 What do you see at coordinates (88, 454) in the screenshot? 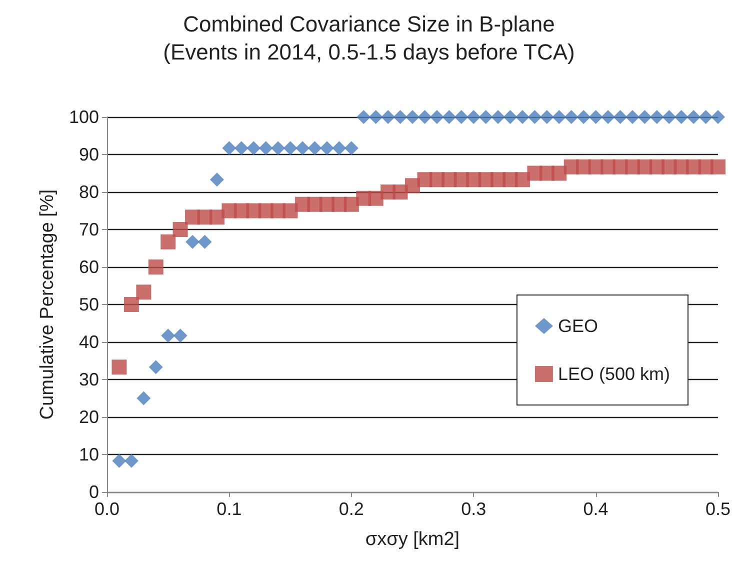
I see `y-tick-label: 10` at bounding box center [88, 454].